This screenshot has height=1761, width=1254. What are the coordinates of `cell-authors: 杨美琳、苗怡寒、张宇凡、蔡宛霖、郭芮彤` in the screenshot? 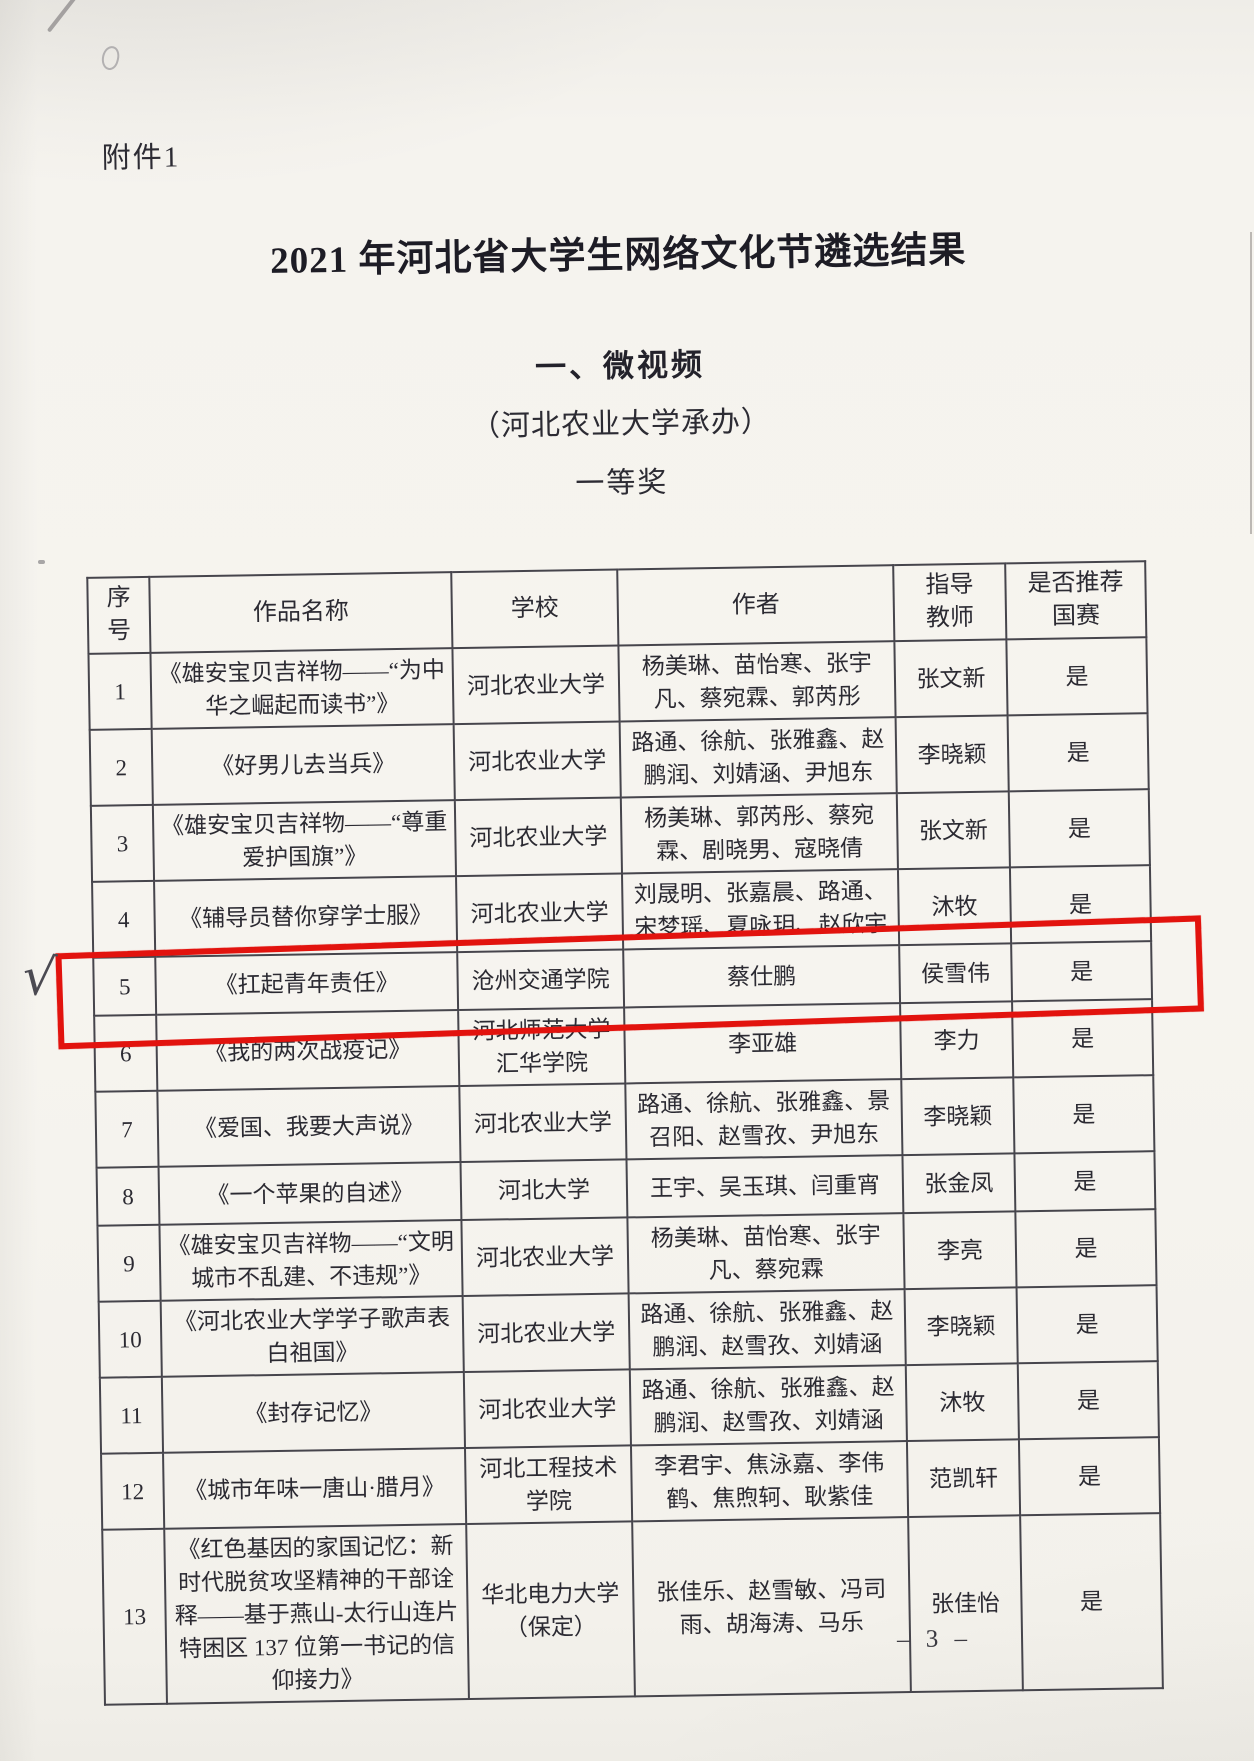 It's located at (757, 681).